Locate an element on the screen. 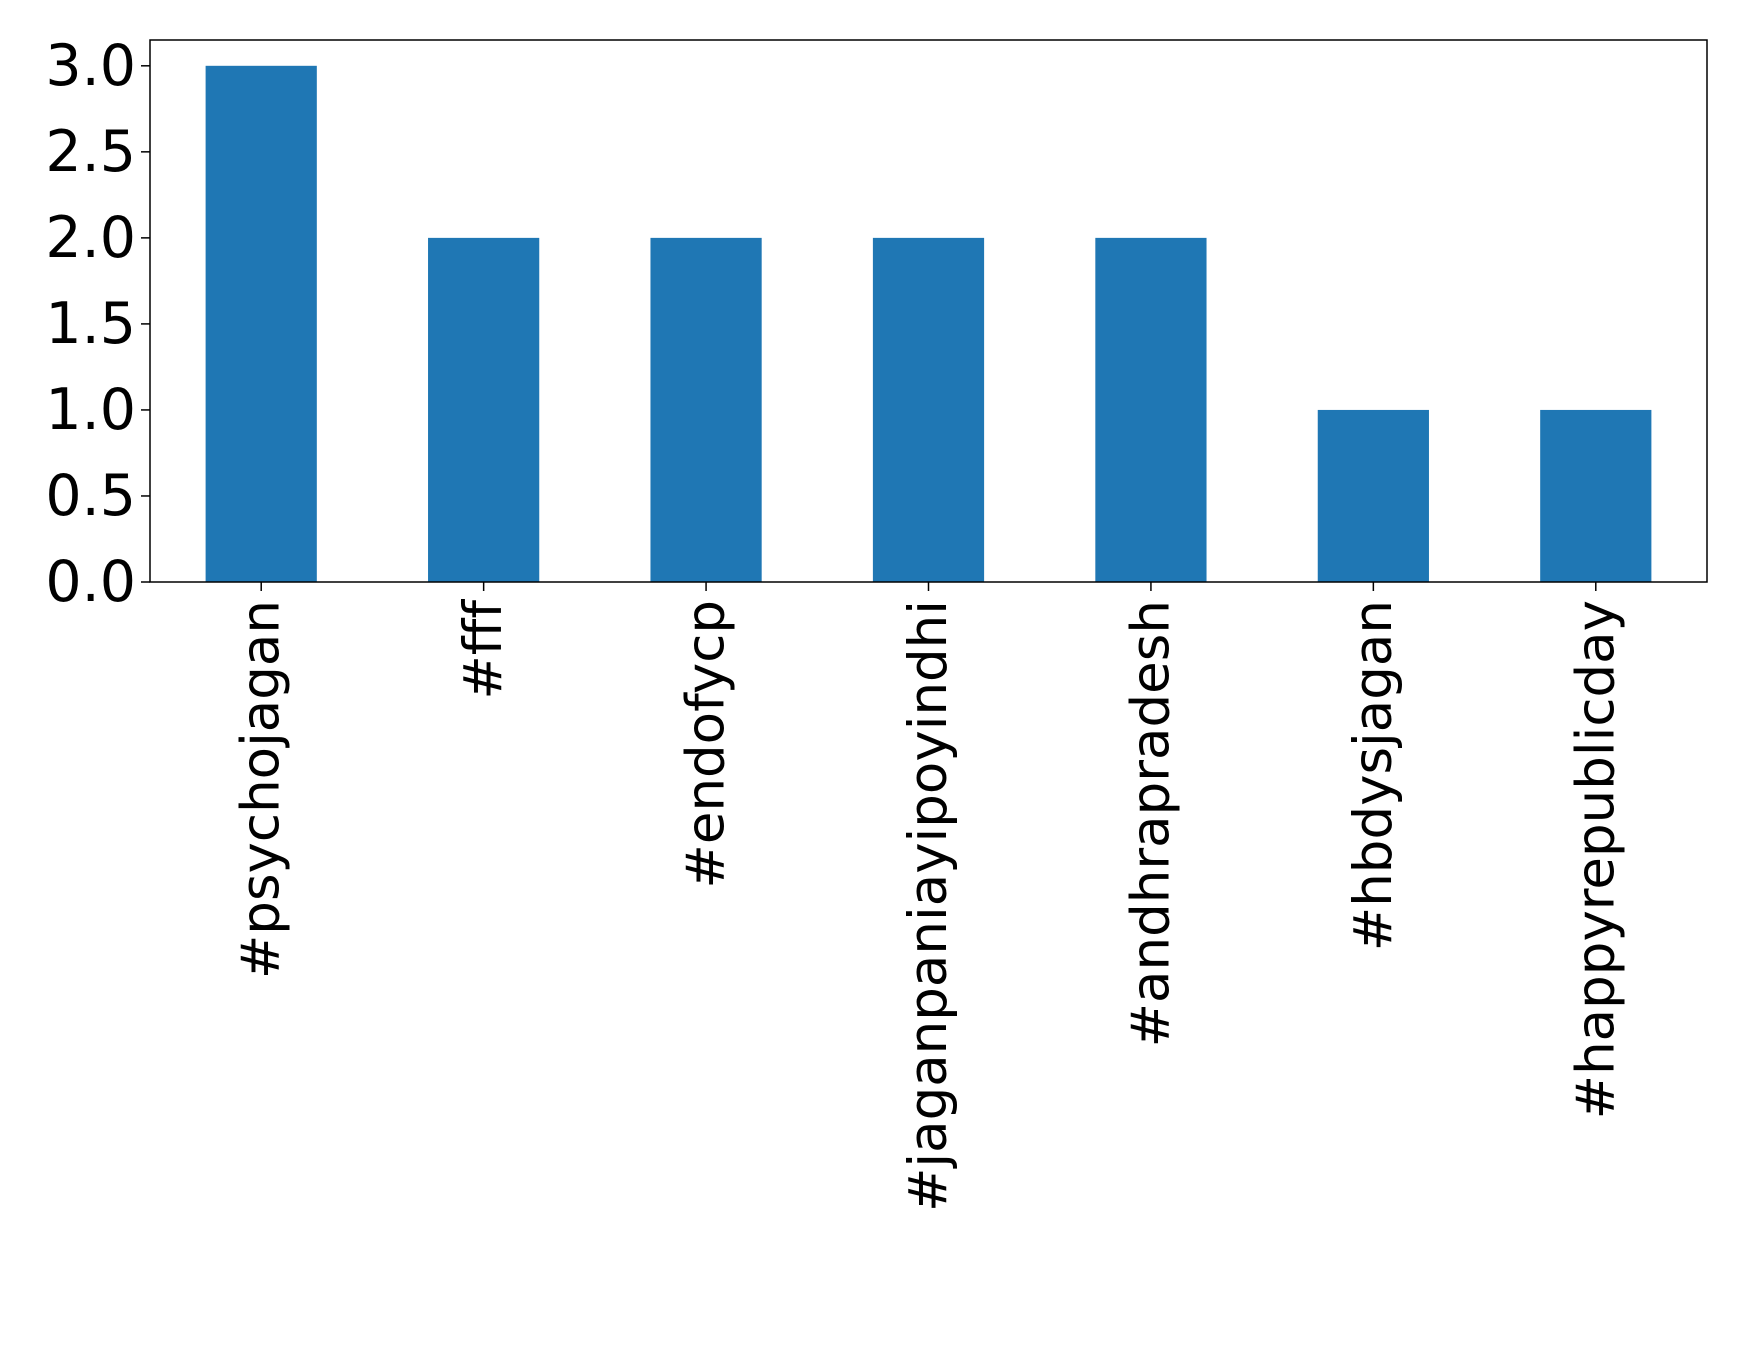 The width and height of the screenshot is (1739, 1353). bar-endofycp is located at coordinates (706, 409).